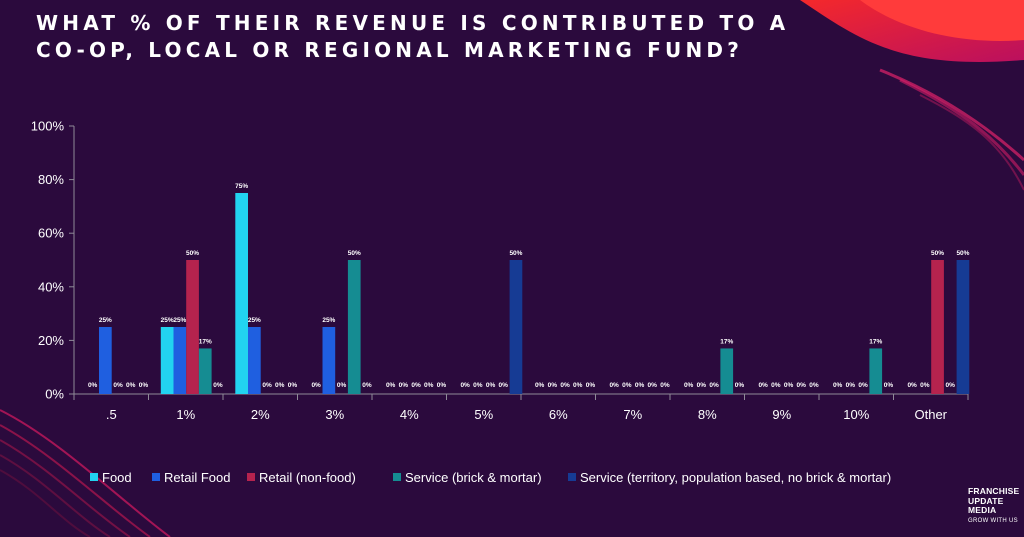 This screenshot has height=537, width=1024. Describe the element at coordinates (912, 95) in the screenshot. I see `decor-swoosh-top-right` at that location.